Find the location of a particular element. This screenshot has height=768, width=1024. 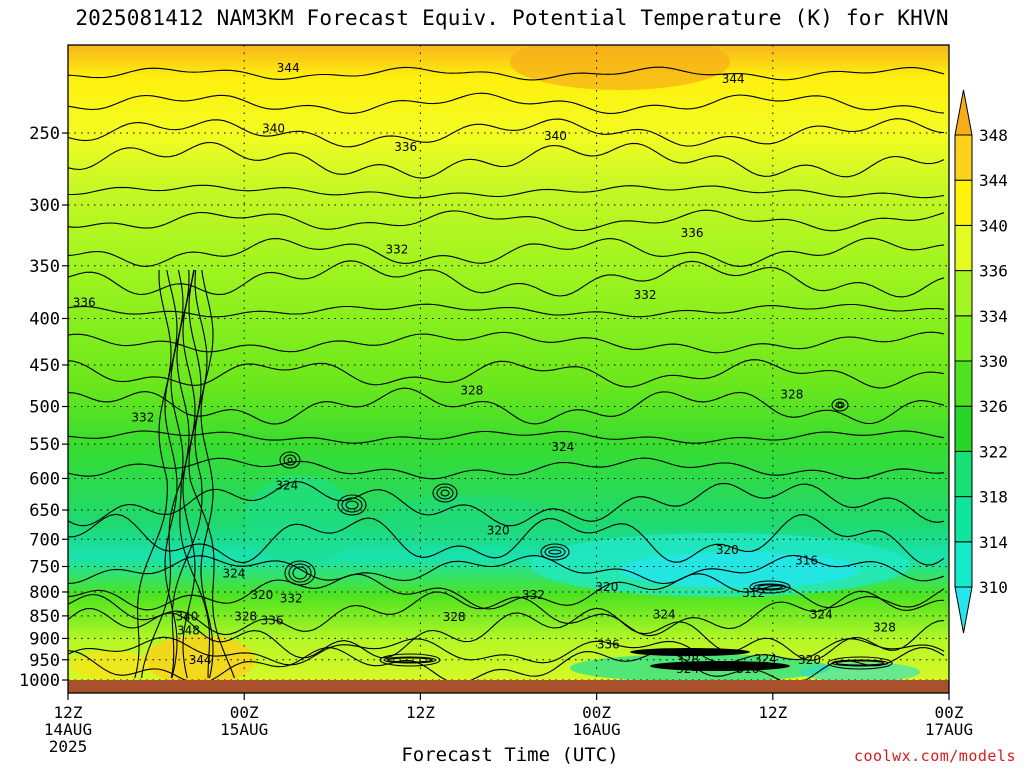

colorbar-lower-extension is located at coordinates (963, 610).